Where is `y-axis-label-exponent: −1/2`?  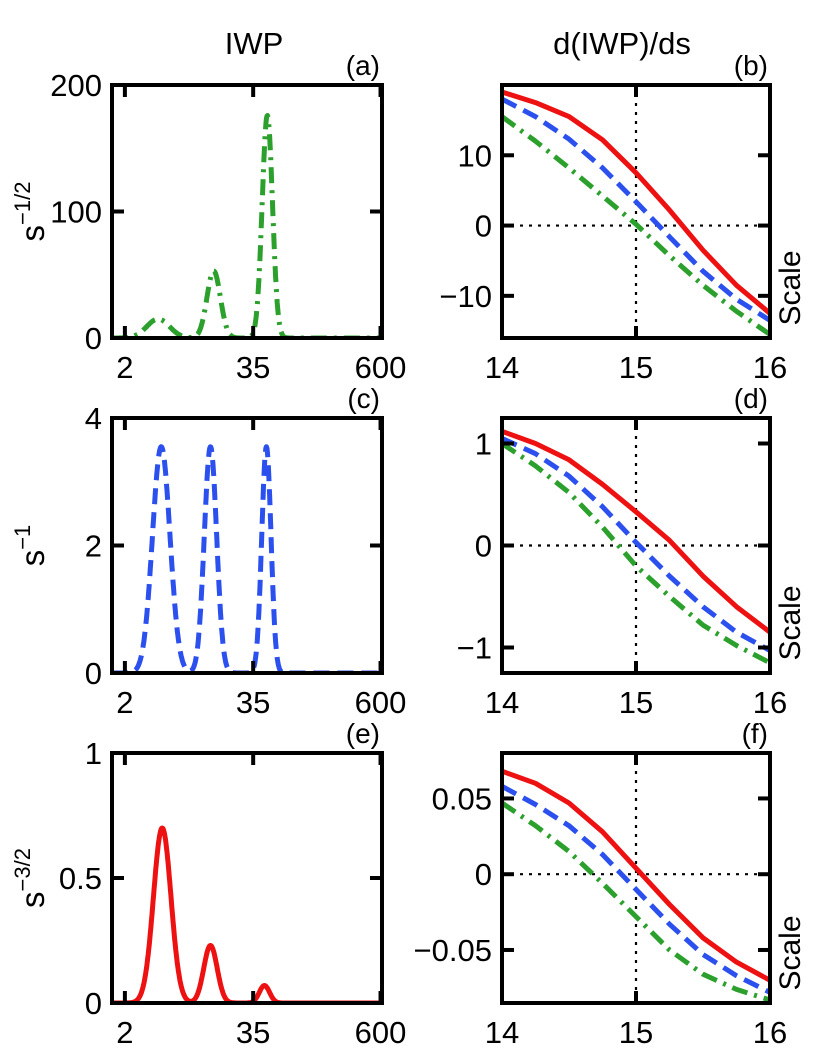
y-axis-label-exponent: −1/2 is located at coordinates (22, 203).